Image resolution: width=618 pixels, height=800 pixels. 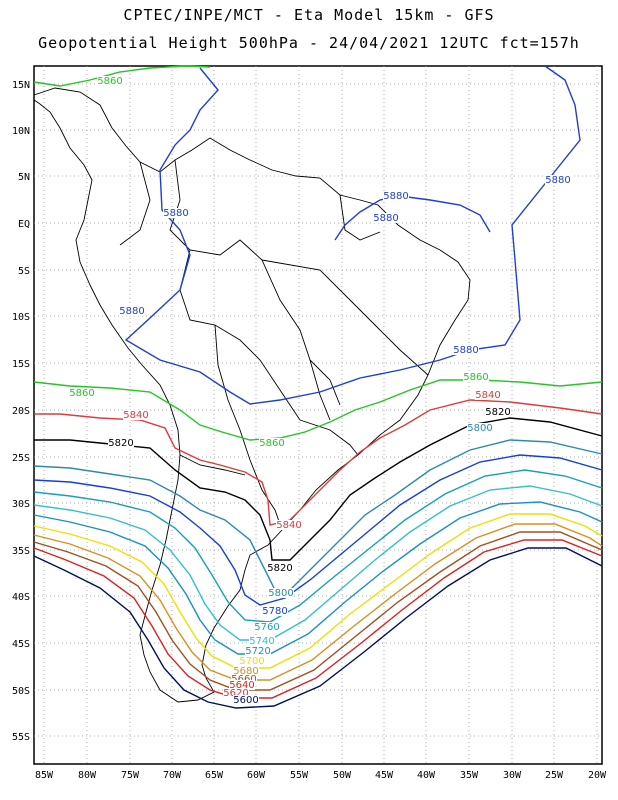 I want to click on contour-5860-north, so click(x=122, y=76).